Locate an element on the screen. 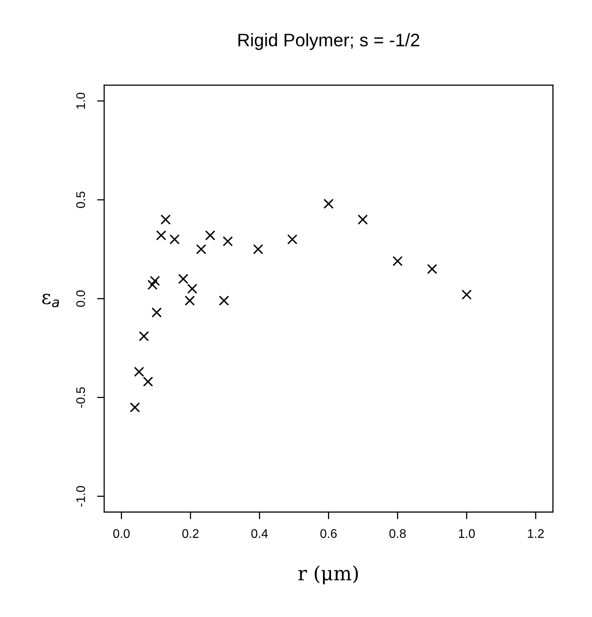  y-tick-label: -0.5 is located at coordinates (81, 397).